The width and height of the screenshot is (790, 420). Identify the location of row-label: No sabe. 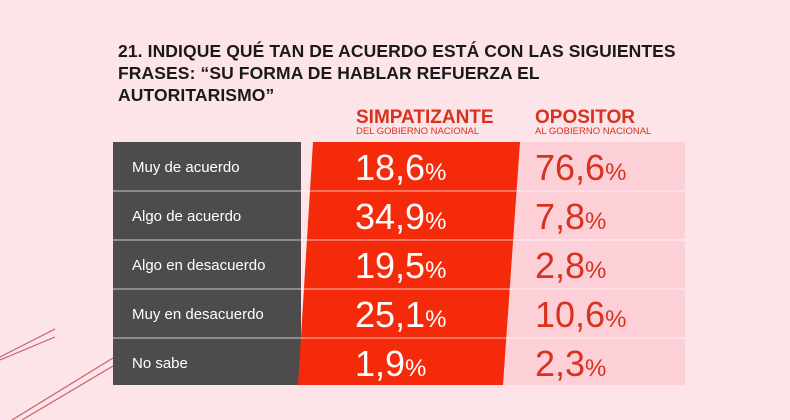
(160, 363).